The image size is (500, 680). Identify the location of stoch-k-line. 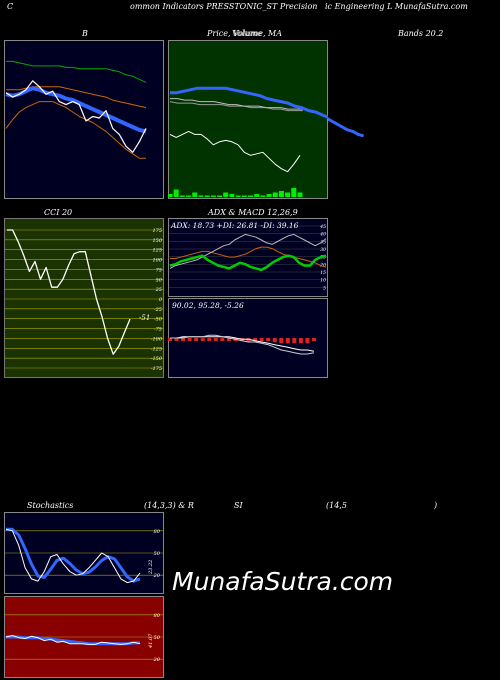
(73, 556).